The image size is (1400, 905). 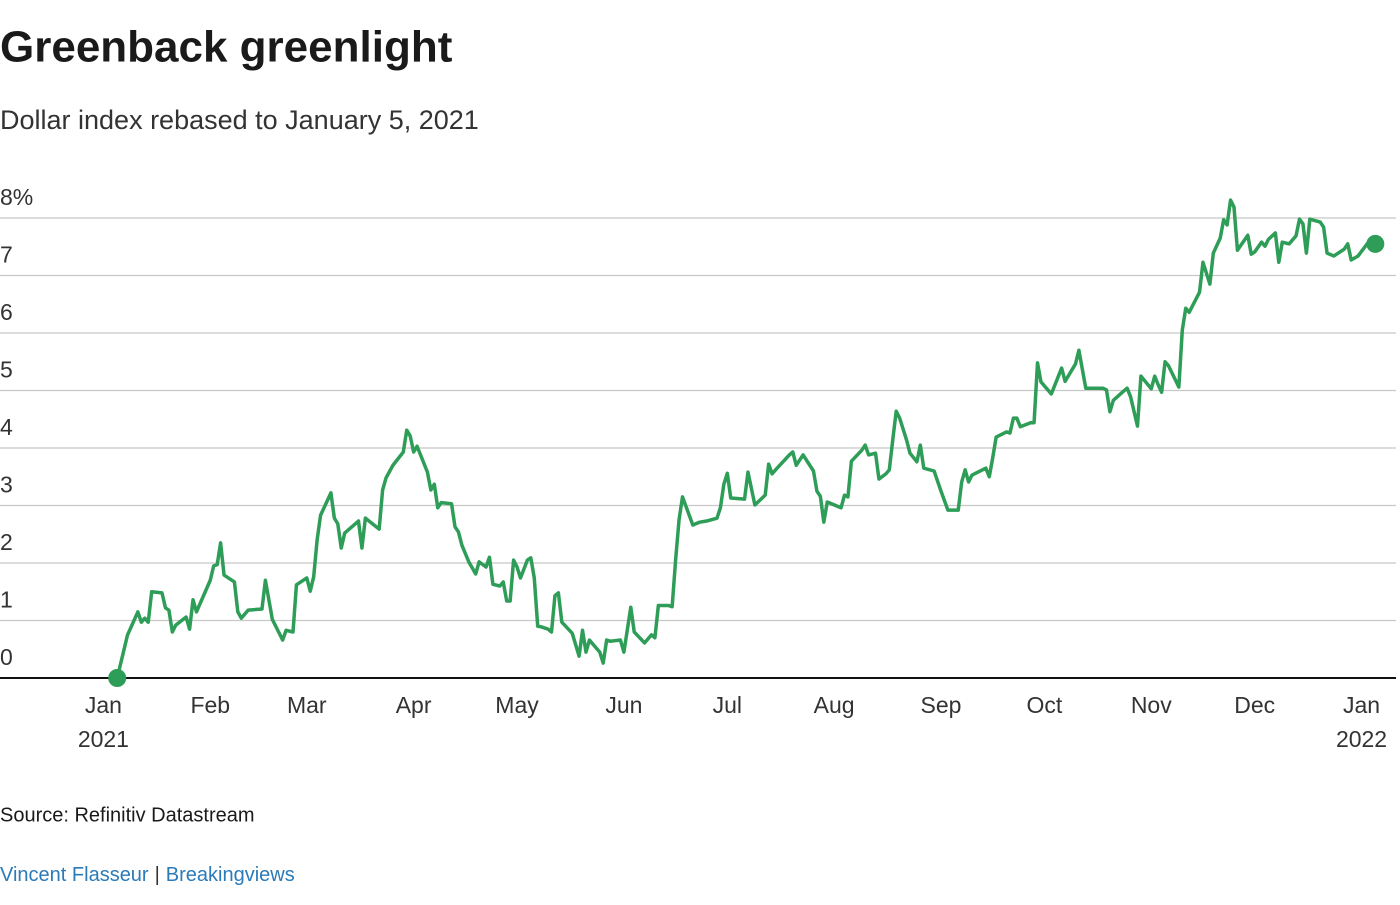 I want to click on chart-title: Greenback greenlight, so click(x=226, y=47).